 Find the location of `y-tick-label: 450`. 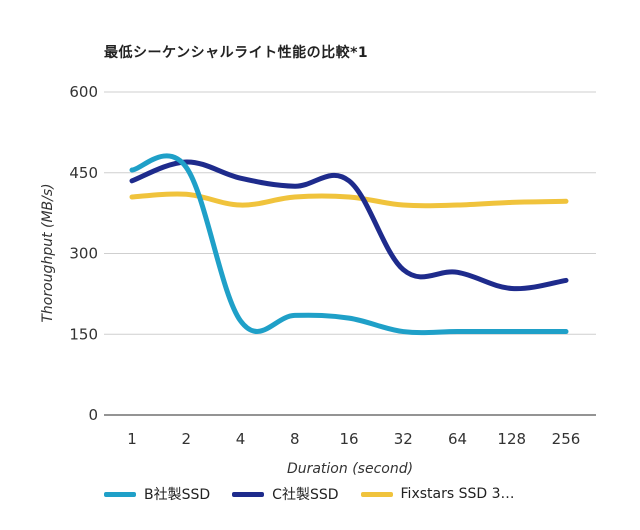

y-tick-label: 450 is located at coordinates (83, 173).